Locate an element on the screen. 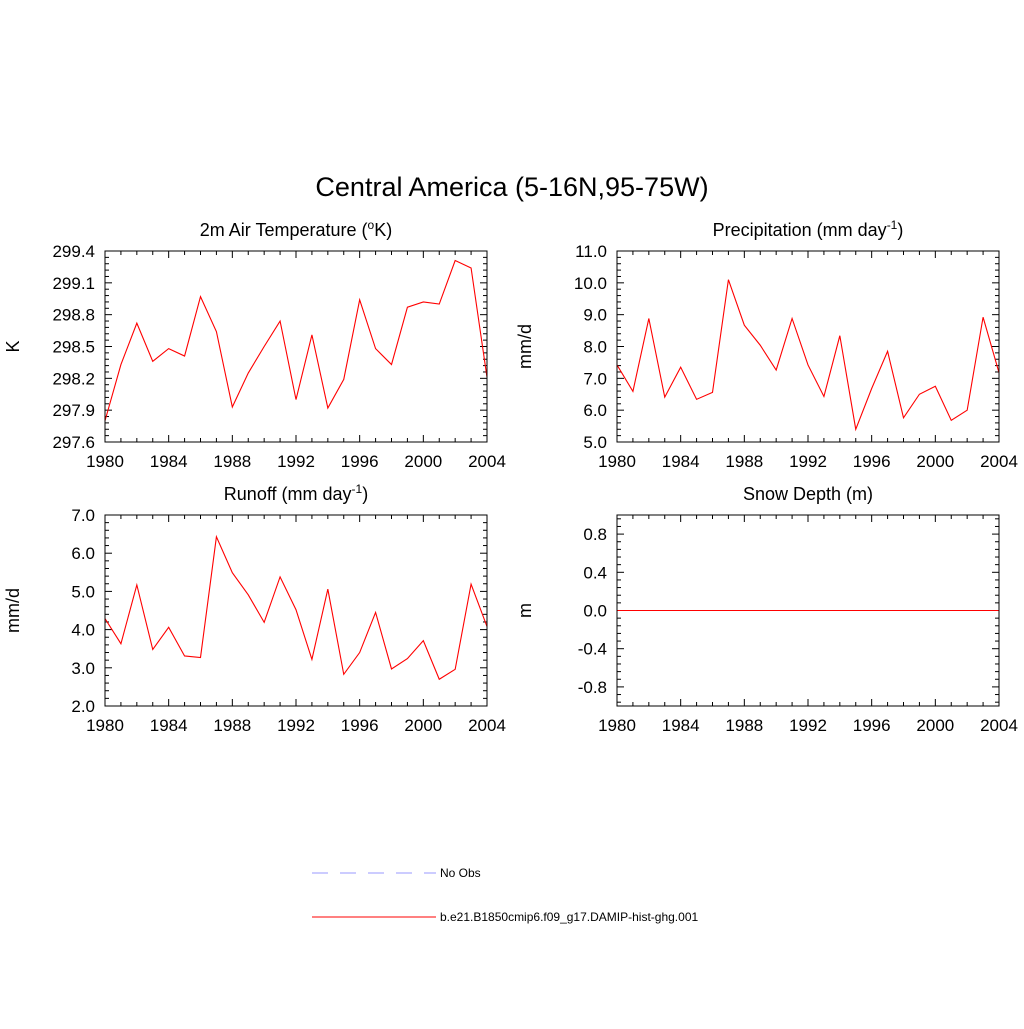 Image resolution: width=1024 pixels, height=1029 pixels. panel-title: Snow Depth (m) is located at coordinates (808, 494).